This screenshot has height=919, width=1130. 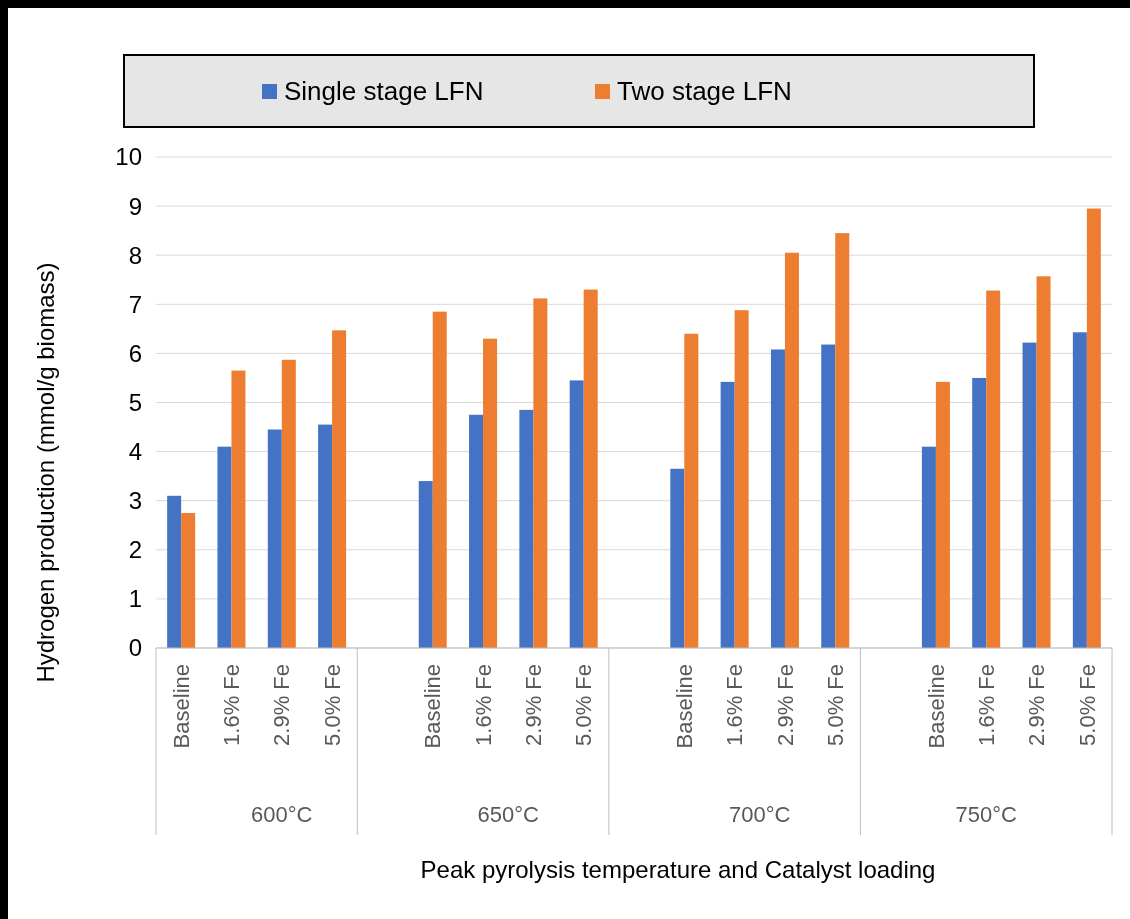 I want to click on legend-label: Two stage LFN, so click(x=704, y=91).